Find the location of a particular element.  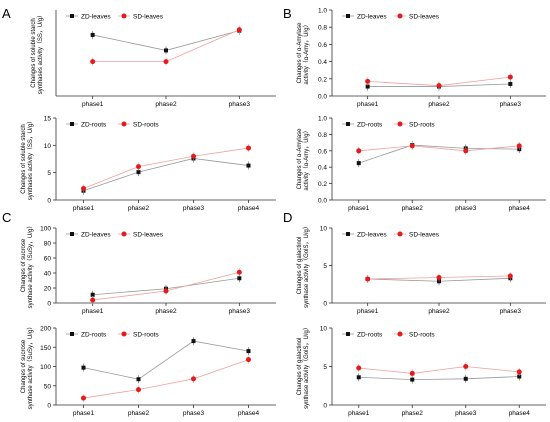

y-tick-label: 0.2 is located at coordinates (322, 184).